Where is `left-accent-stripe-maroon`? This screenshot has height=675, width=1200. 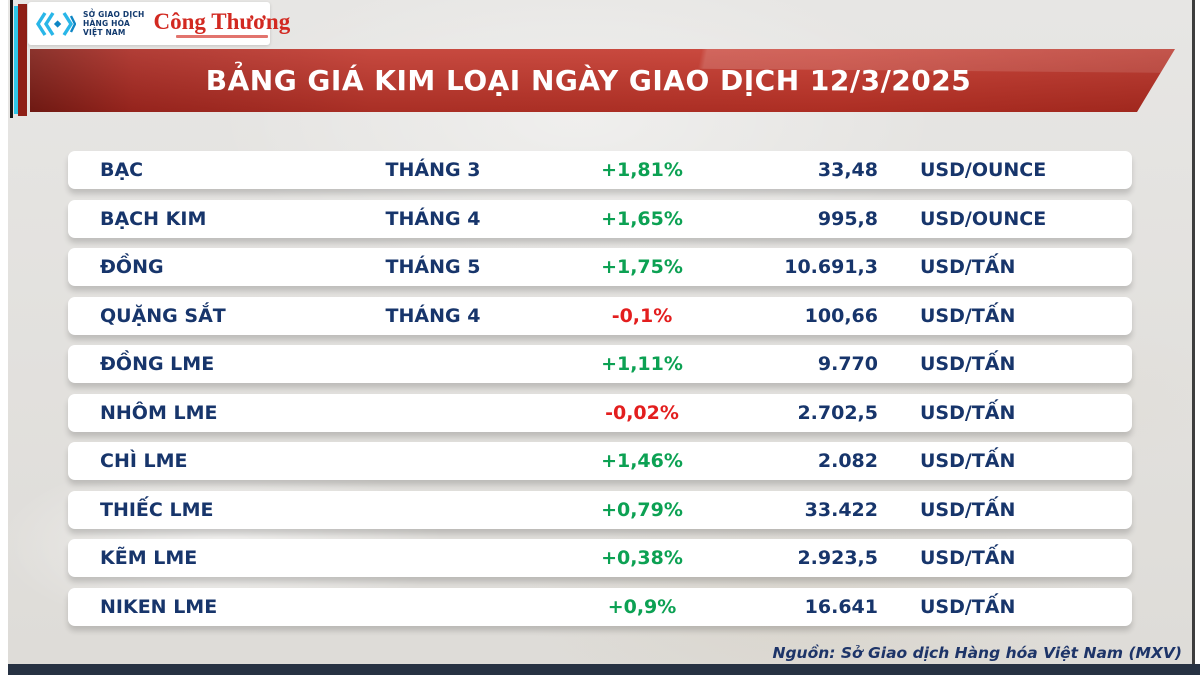 left-accent-stripe-maroon is located at coordinates (22, 60).